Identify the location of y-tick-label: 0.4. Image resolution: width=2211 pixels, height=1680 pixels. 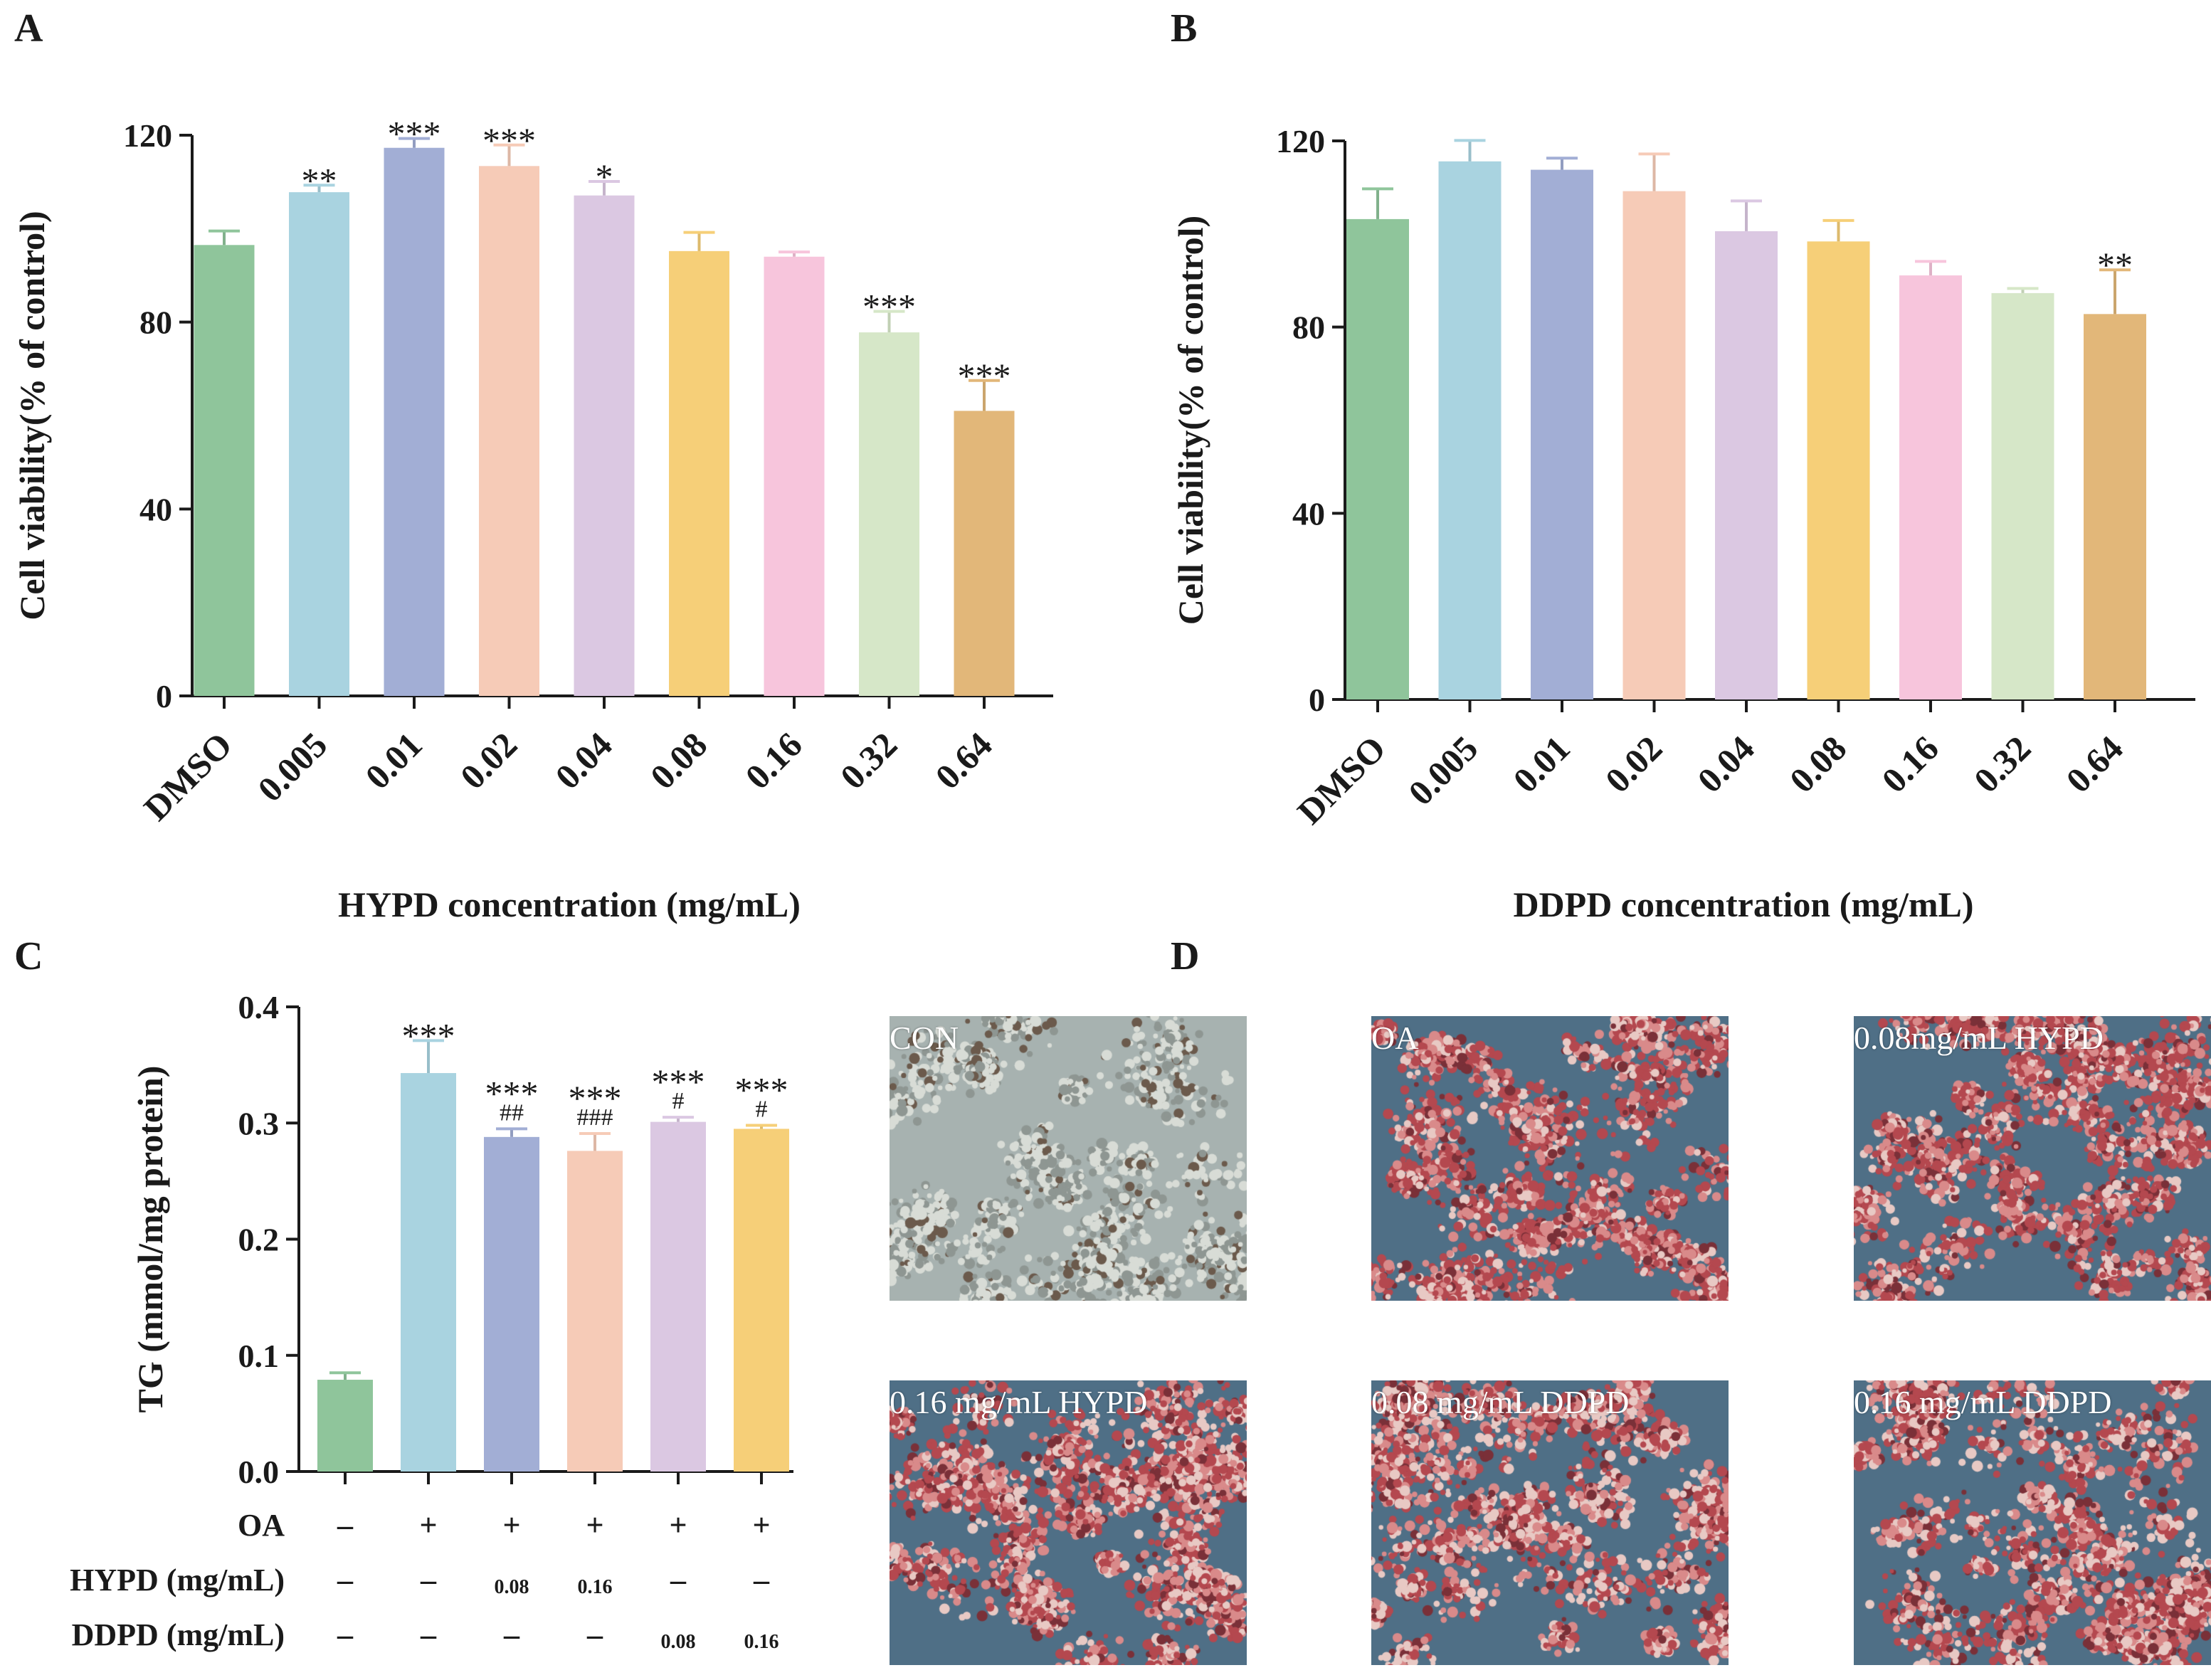
(259, 1007).